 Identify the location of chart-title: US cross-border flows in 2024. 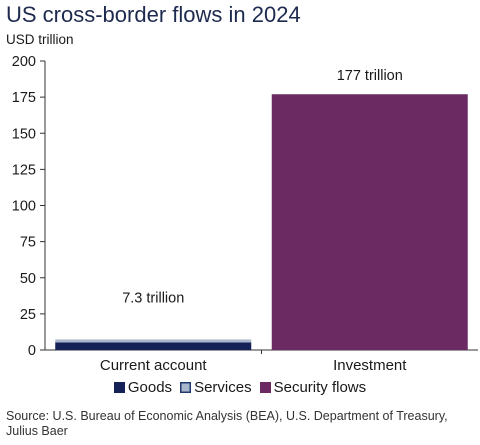
(153, 14).